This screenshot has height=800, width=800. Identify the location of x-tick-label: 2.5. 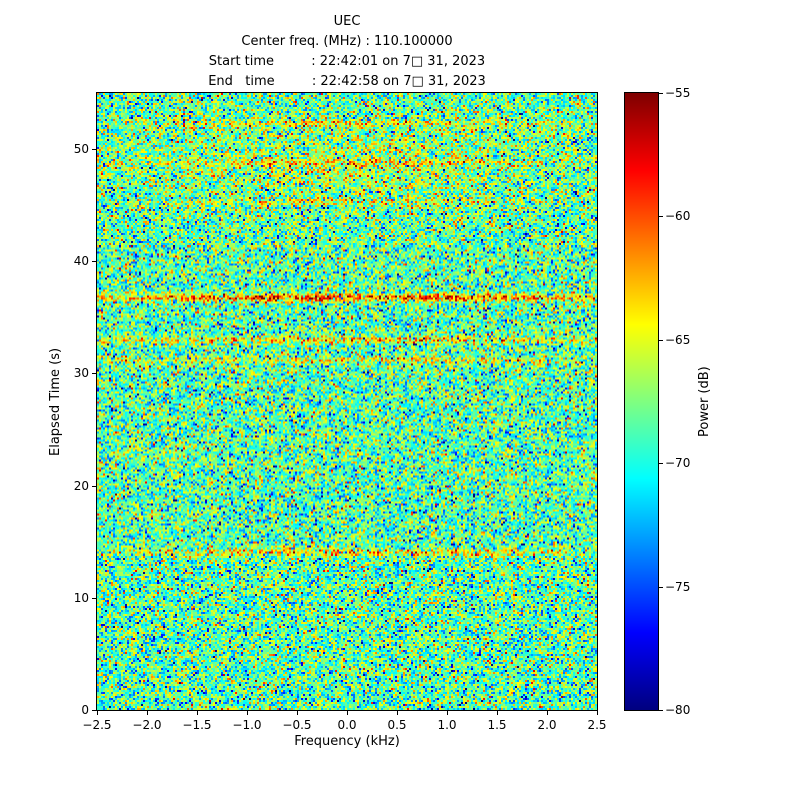
(597, 725).